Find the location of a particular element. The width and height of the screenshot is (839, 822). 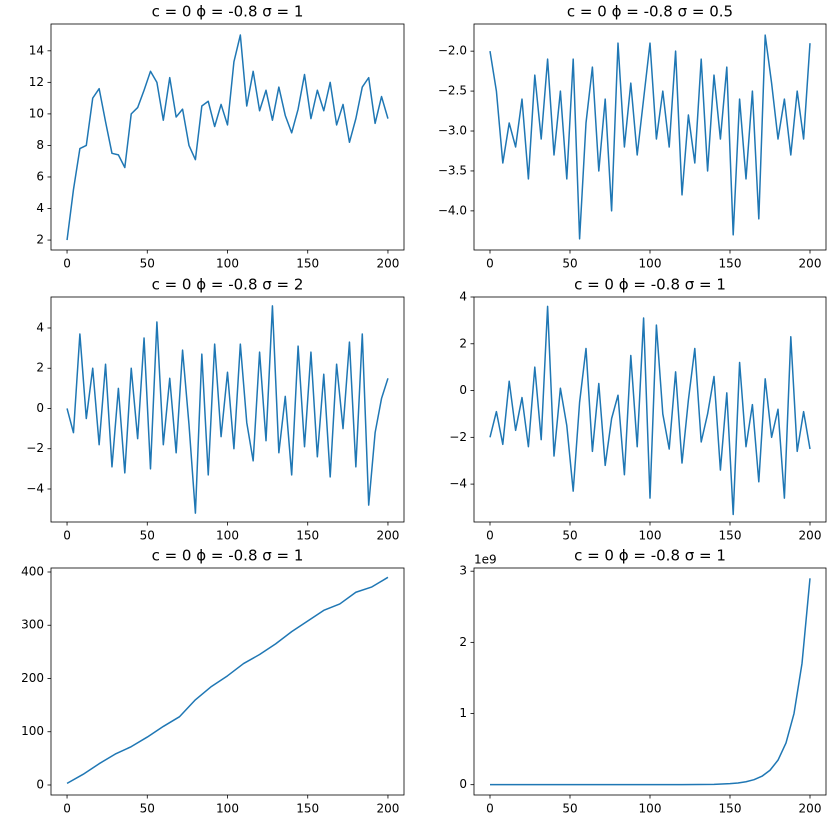

y-tick-label: 6 is located at coordinates (40, 176).